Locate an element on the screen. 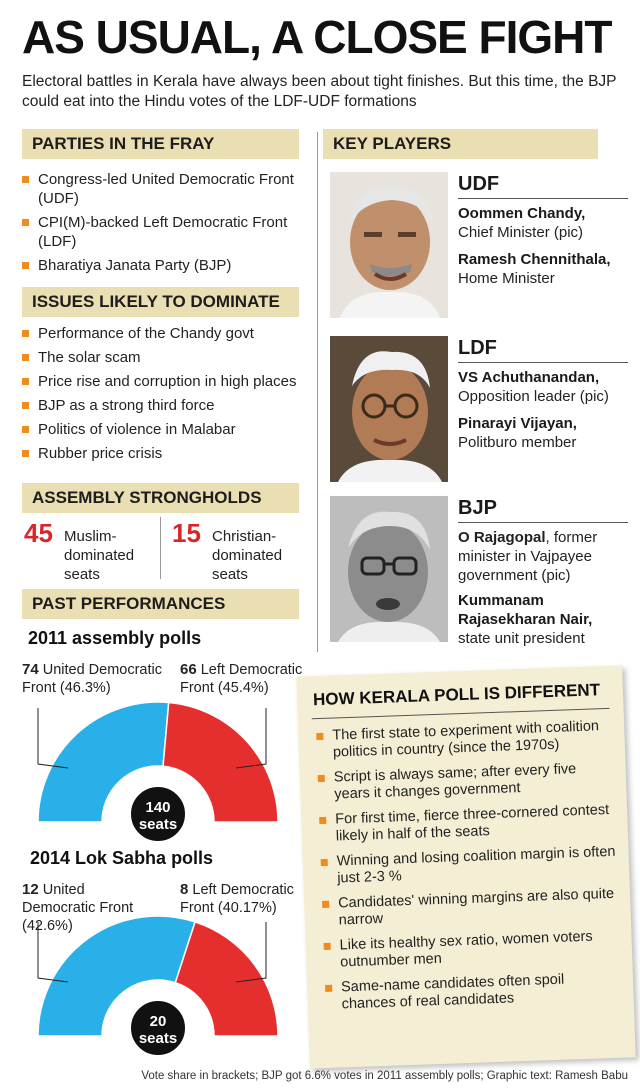  chart-label-udf-2014: 12 United Democratic Front (42.6%) is located at coordinates (78, 907).